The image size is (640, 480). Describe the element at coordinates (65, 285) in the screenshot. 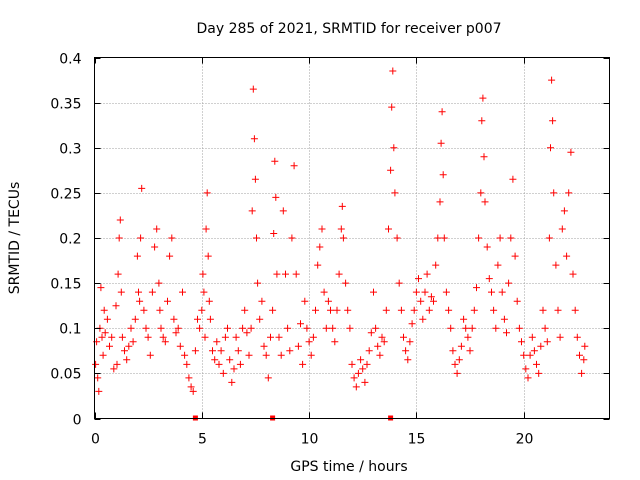

I see `y-tick-label: 0.15` at that location.